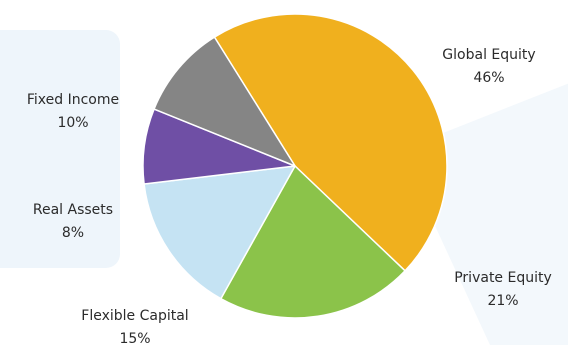 This screenshot has height=345, width=568. I want to click on slice-label-flexible-capital: Flexible Capital, so click(134, 316).